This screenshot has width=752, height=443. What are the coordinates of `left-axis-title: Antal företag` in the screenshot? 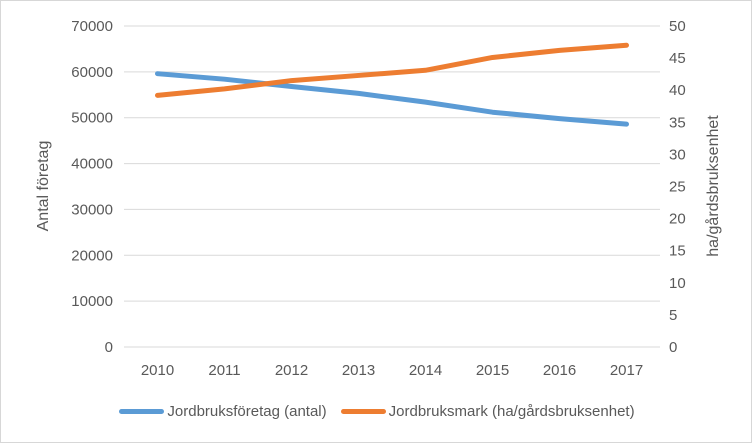 It's located at (43, 186).